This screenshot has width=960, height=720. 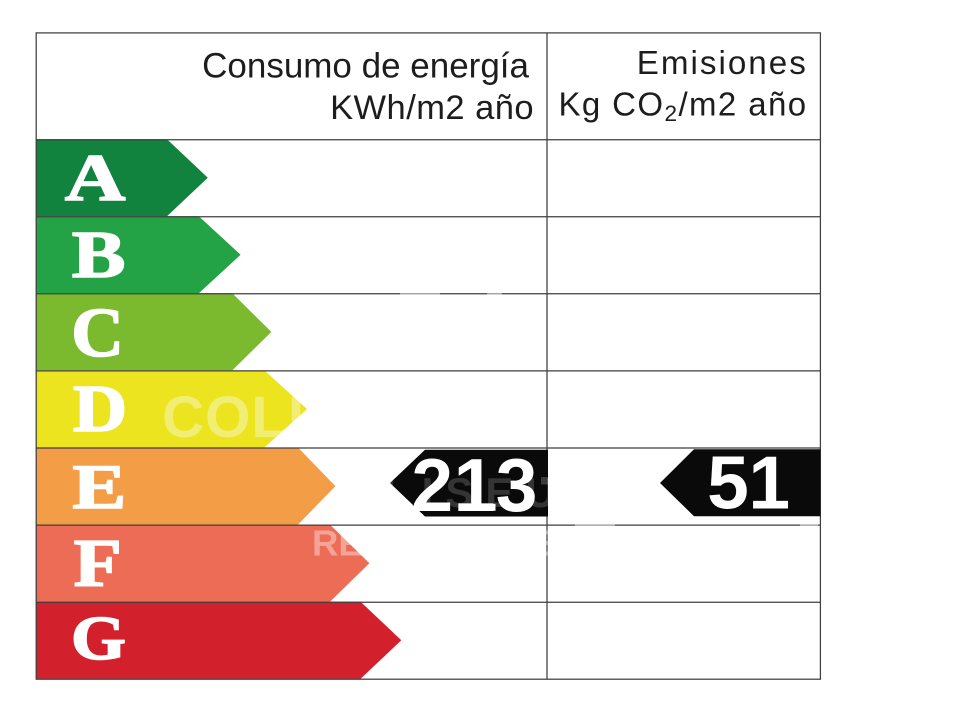 What do you see at coordinates (319, 417) in the screenshot?
I see `svg-text: COLISEUM` at bounding box center [319, 417].